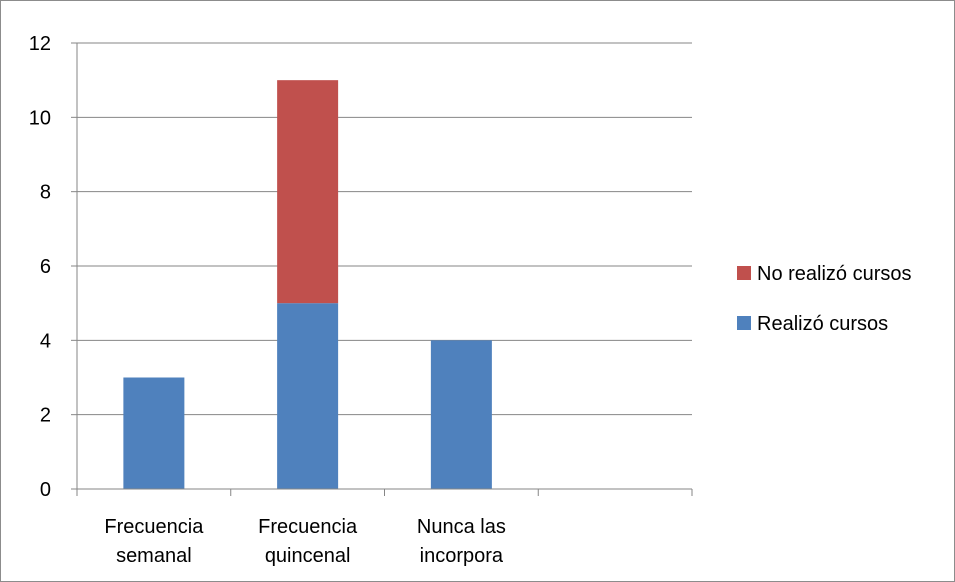 The height and width of the screenshot is (582, 955). I want to click on x-category-label: incorpora, so click(462, 556).